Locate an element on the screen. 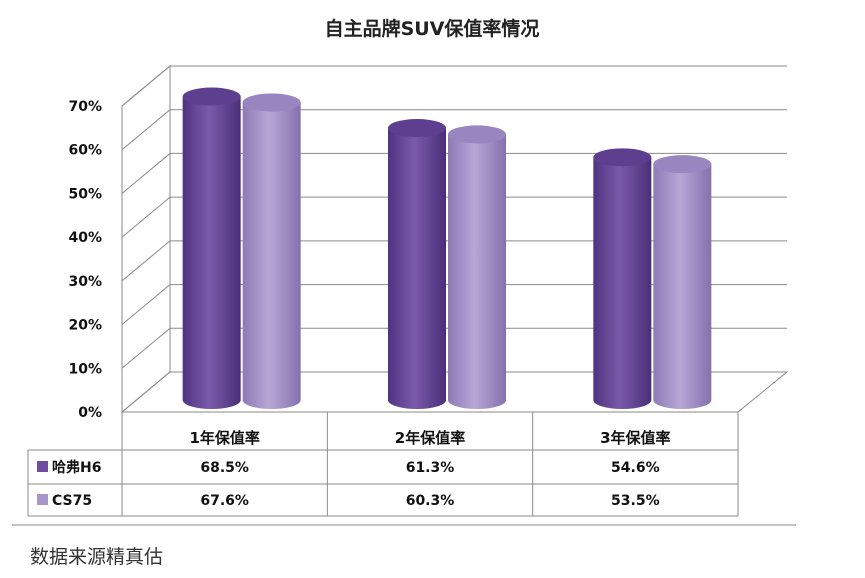 The height and width of the screenshot is (578, 865). data-label: 54.6% is located at coordinates (635, 468).